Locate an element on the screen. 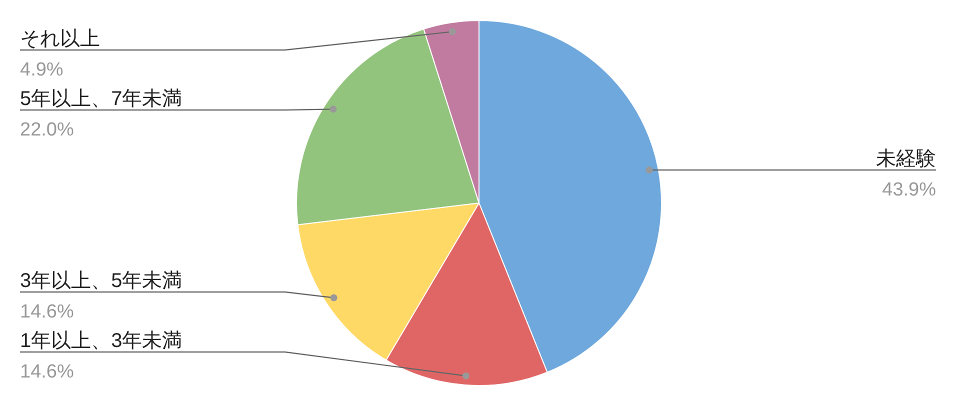 This screenshot has width=958, height=405. slice-label: 未経験 is located at coordinates (906, 159).